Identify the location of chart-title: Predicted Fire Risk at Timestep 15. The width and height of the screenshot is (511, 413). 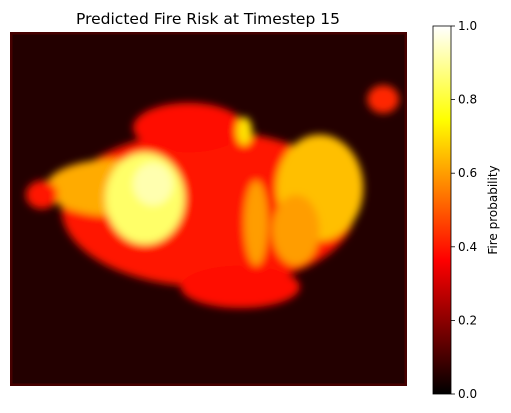
(208, 19).